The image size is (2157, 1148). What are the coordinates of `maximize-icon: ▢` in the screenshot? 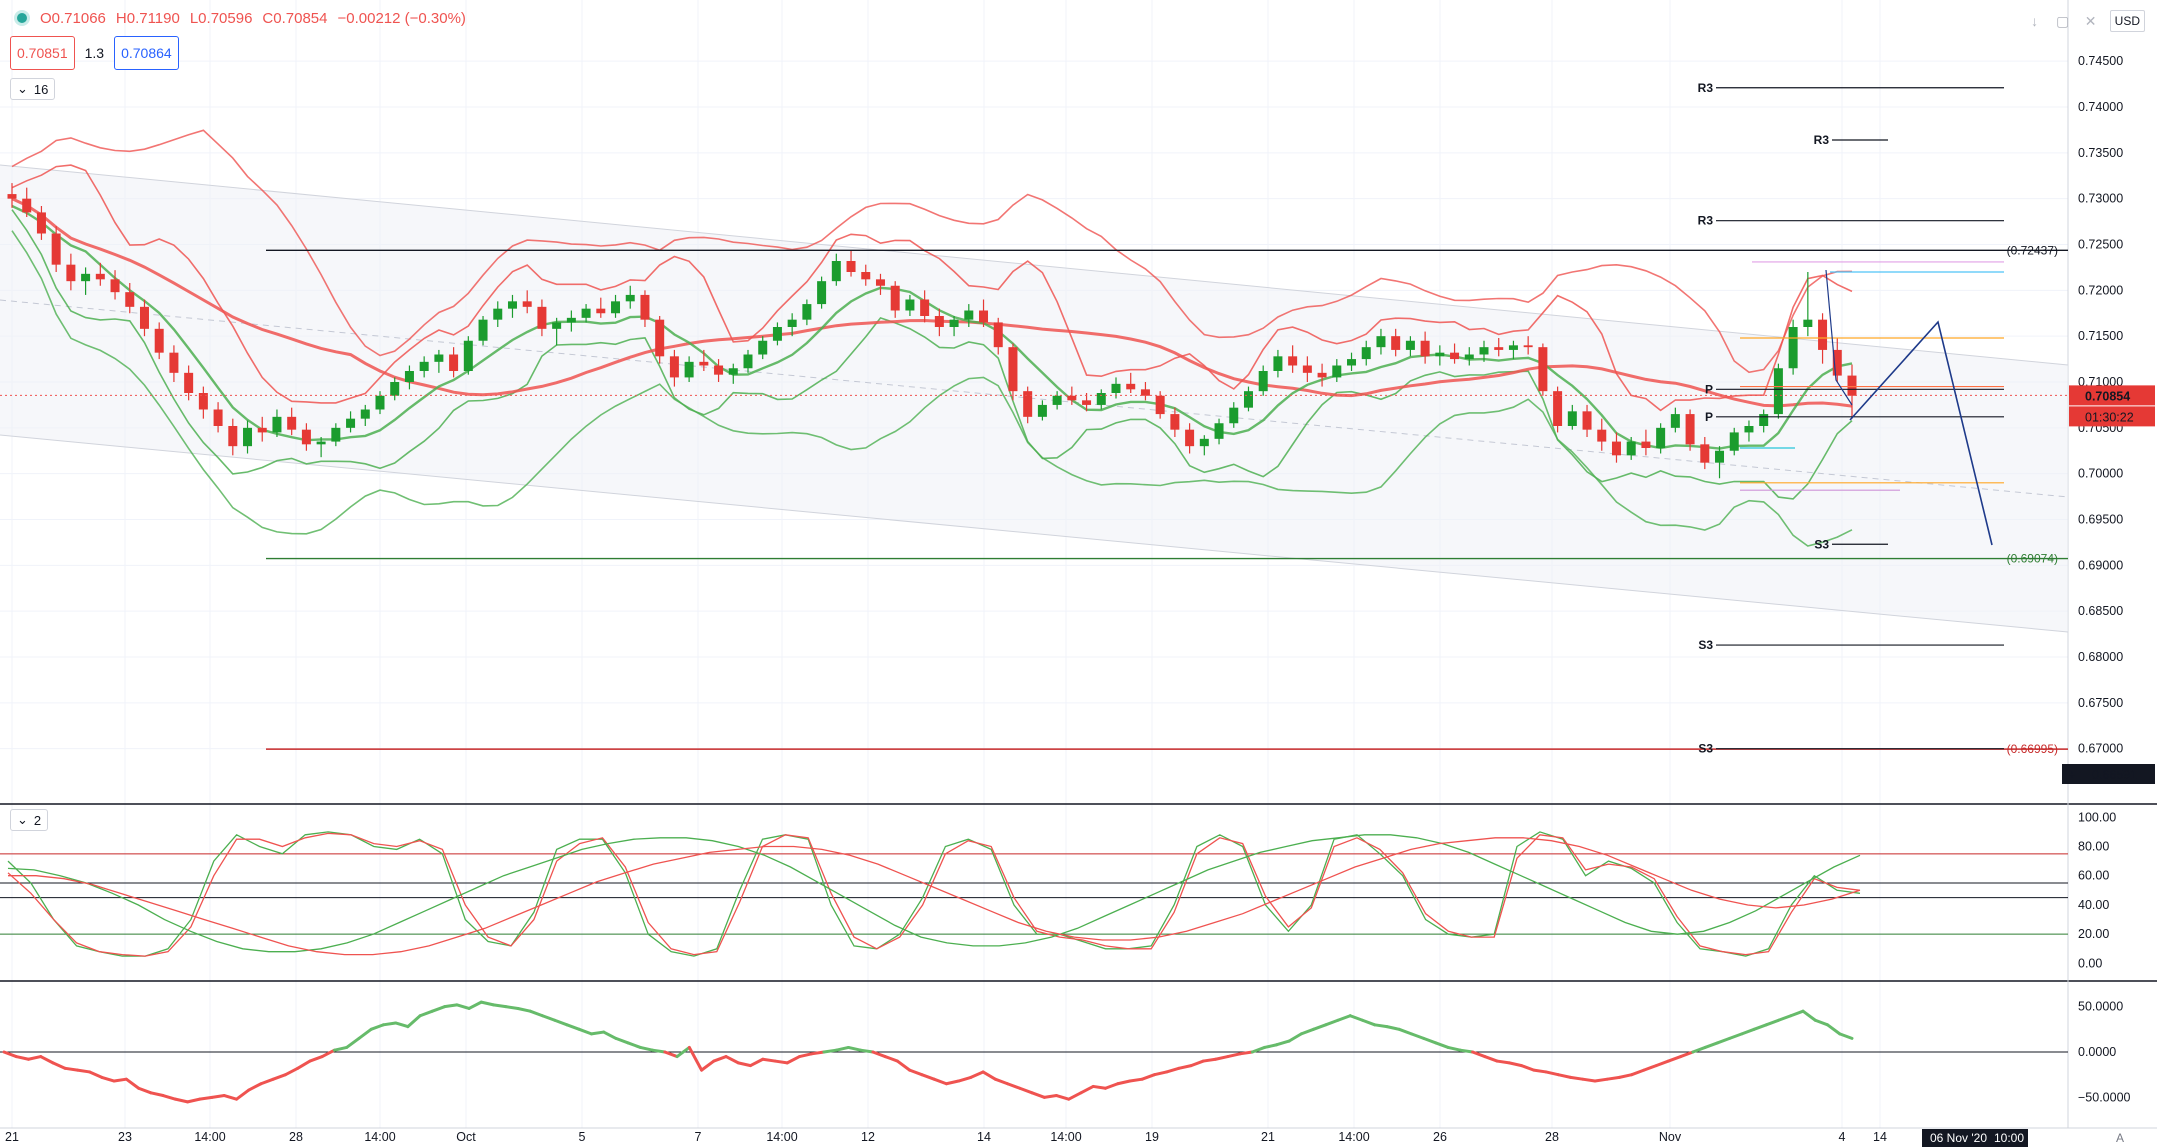 It's located at (2063, 20).